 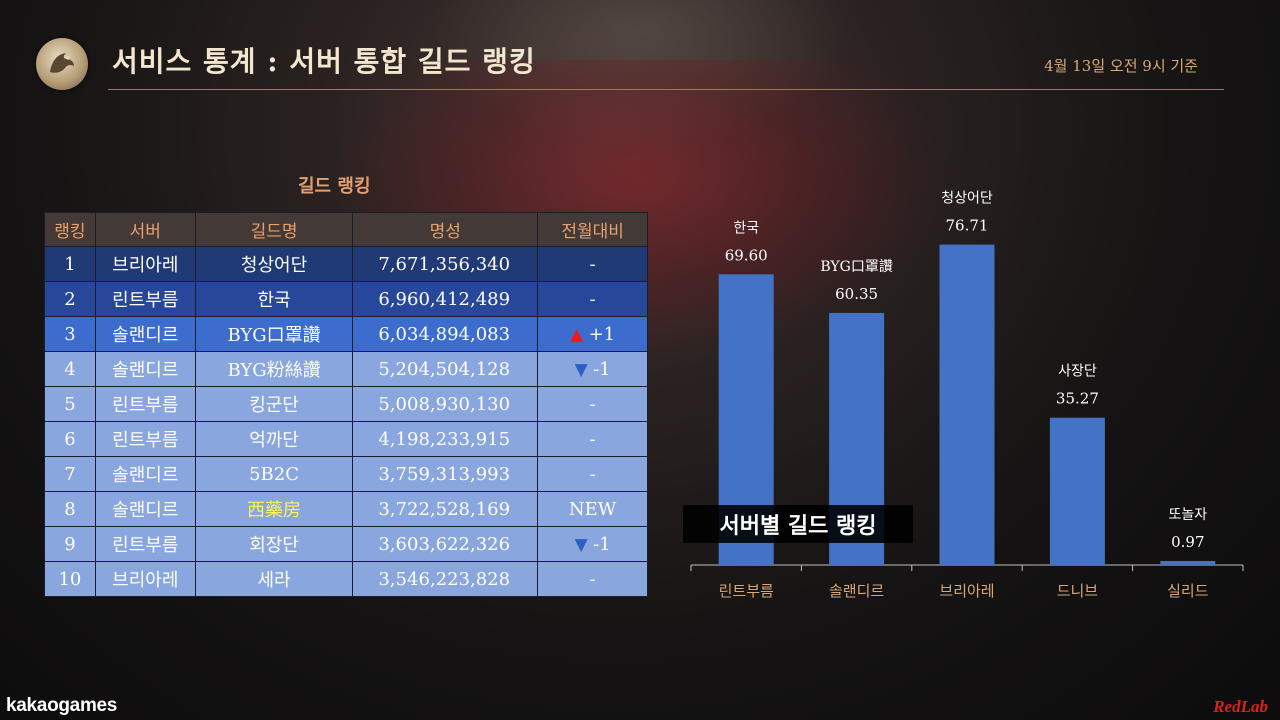 I want to click on guild-cell: 킹군단, so click(x=274, y=404).